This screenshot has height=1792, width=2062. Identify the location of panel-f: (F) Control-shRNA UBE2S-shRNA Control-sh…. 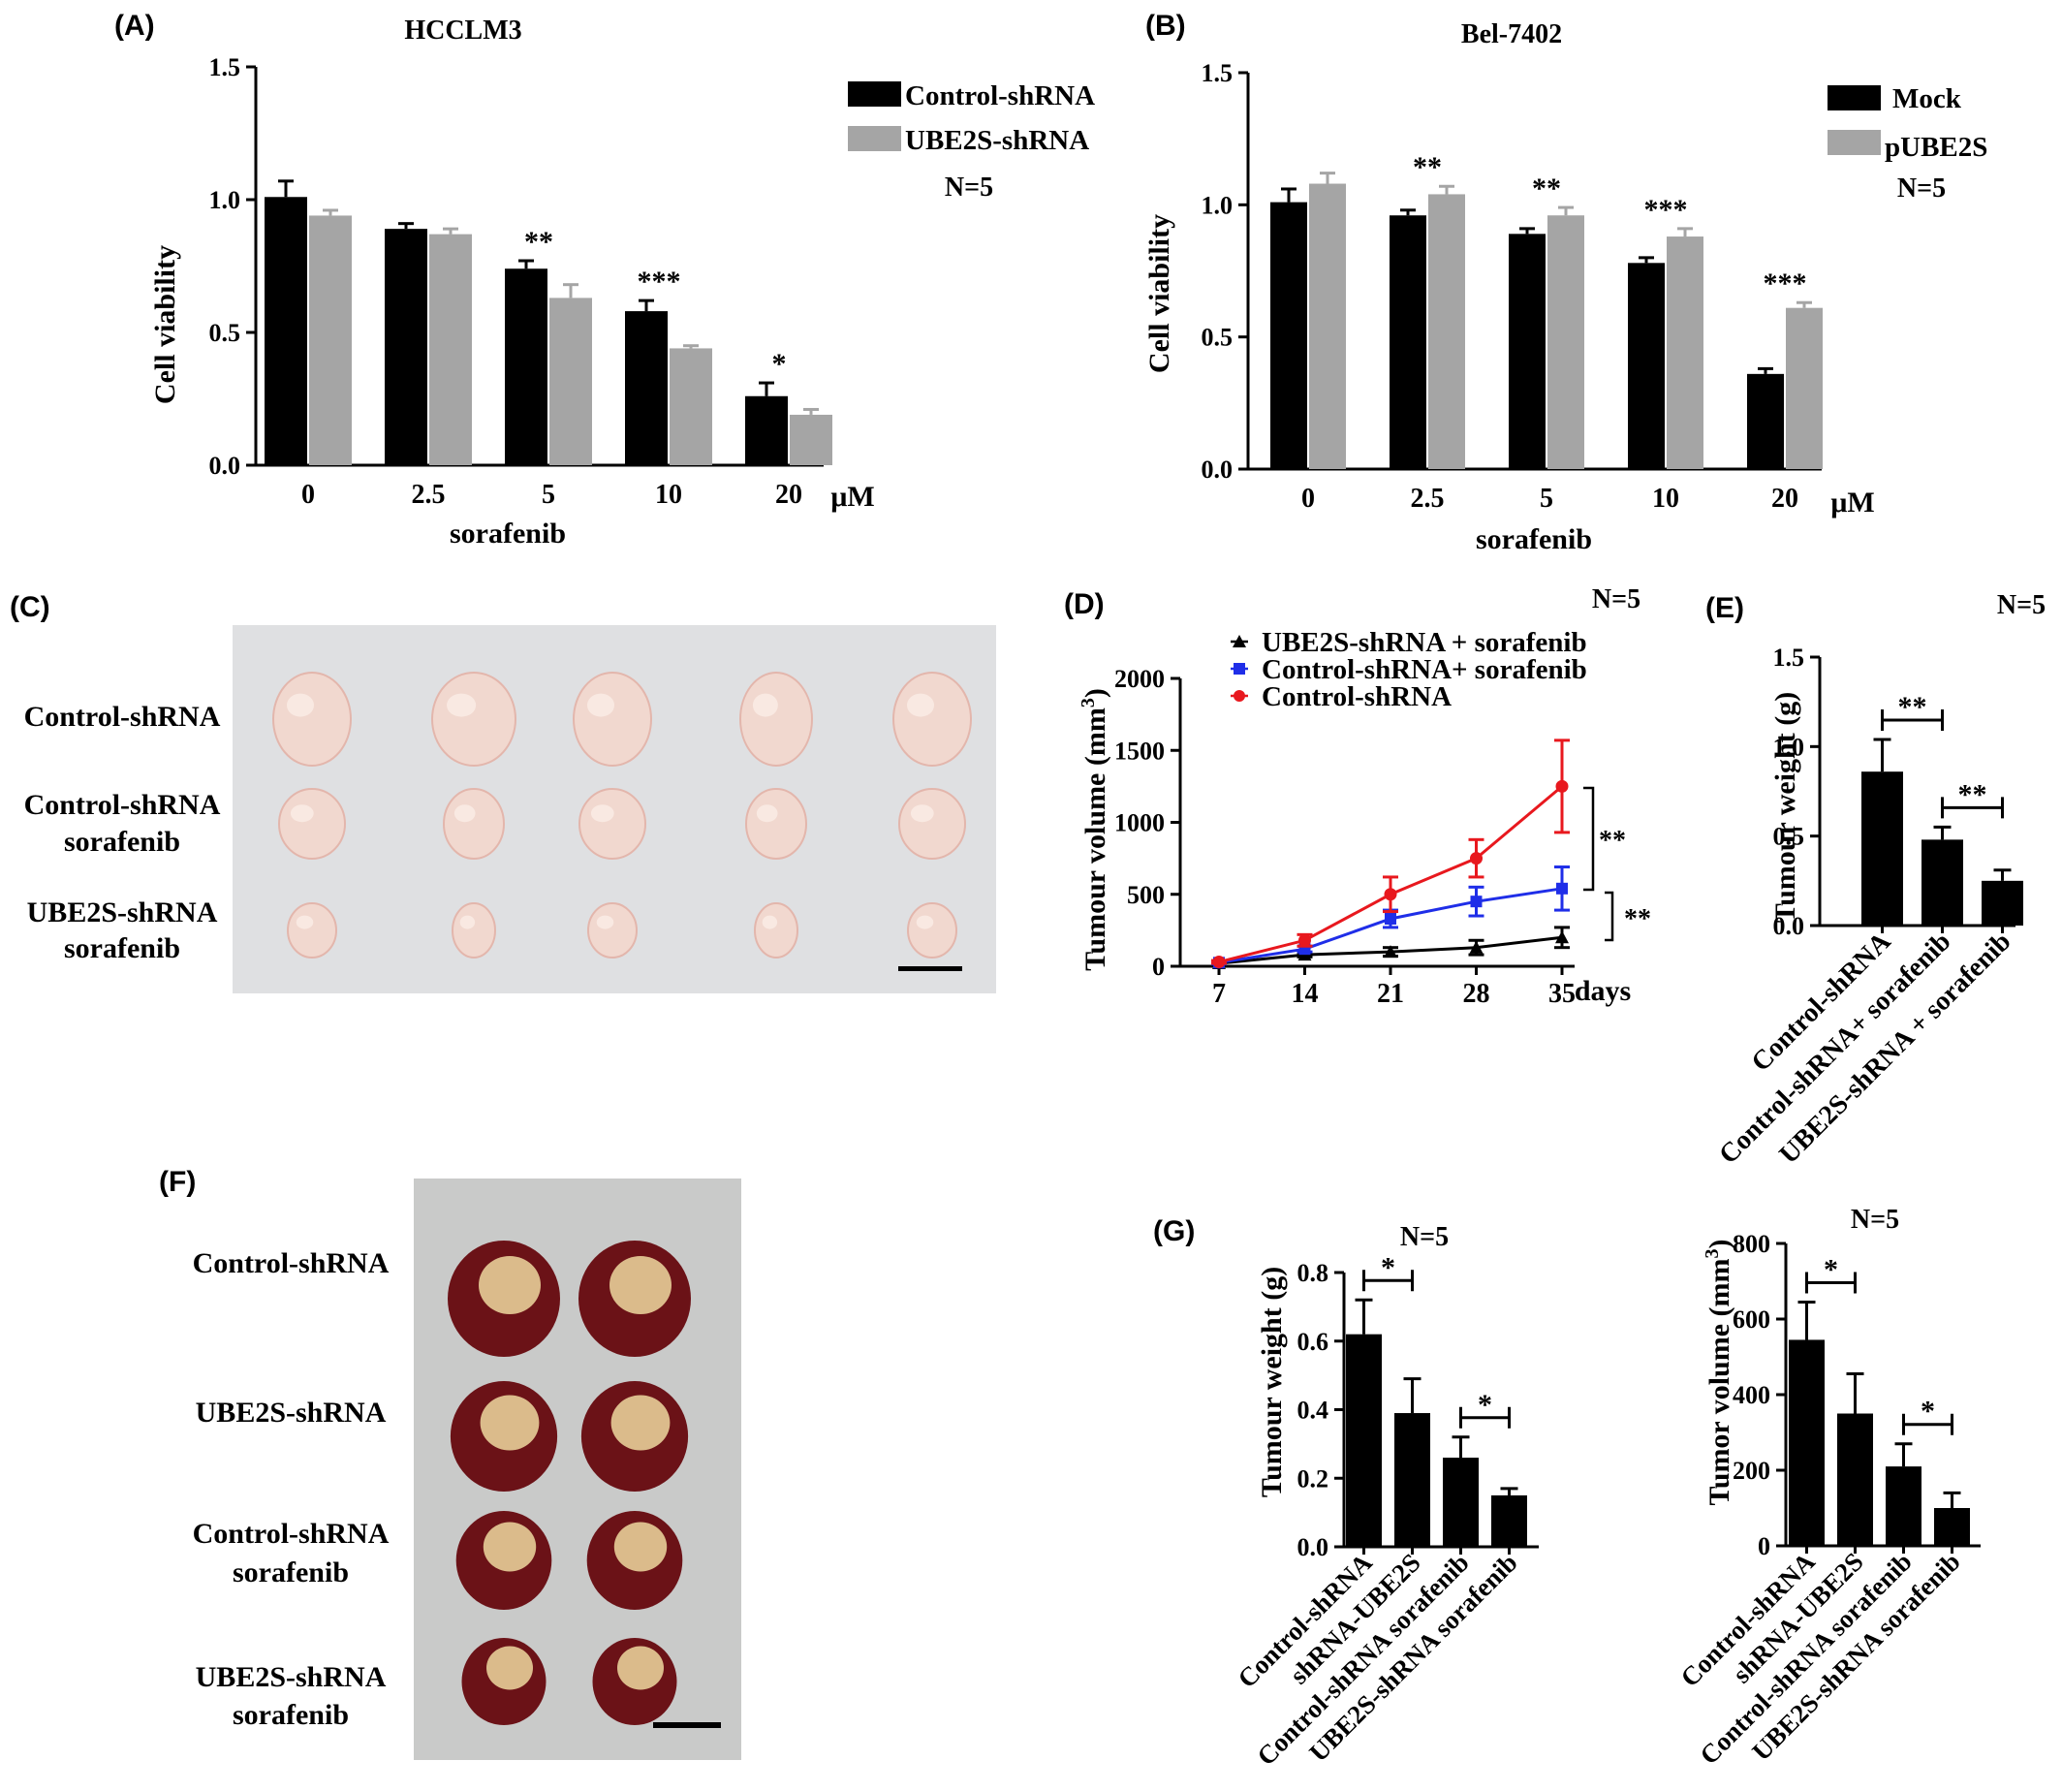
(450, 1463).